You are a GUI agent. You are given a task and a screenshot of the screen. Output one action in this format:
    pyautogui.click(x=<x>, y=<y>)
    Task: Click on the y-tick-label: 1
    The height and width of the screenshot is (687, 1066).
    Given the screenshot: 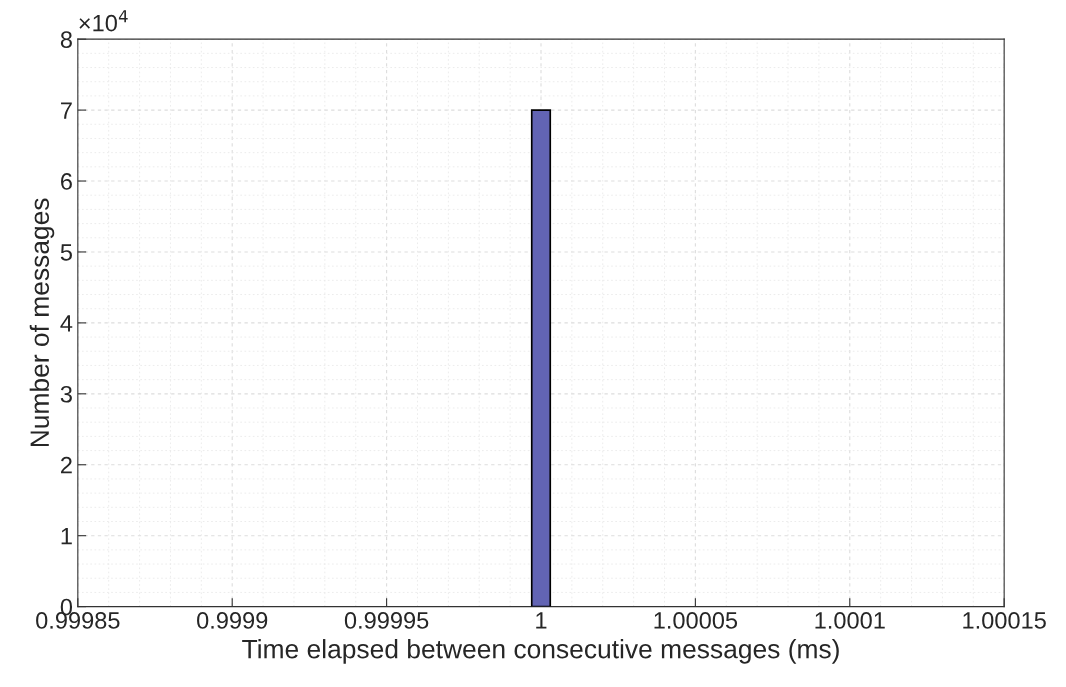 What is the action you would take?
    pyautogui.click(x=66, y=536)
    